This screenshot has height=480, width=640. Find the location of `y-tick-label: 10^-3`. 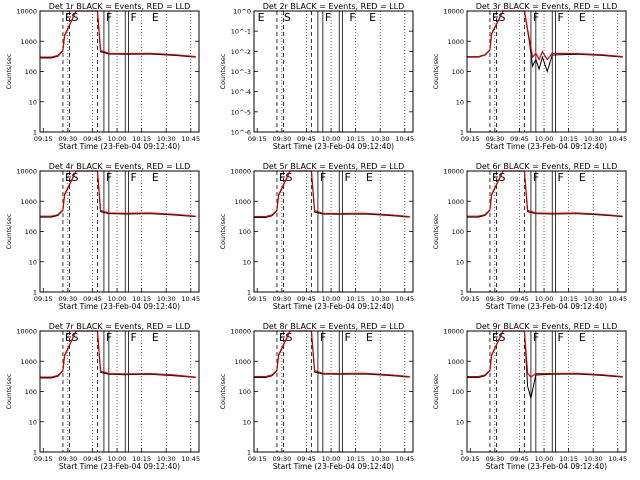

y-tick-label: 10^-3 is located at coordinates (241, 72).